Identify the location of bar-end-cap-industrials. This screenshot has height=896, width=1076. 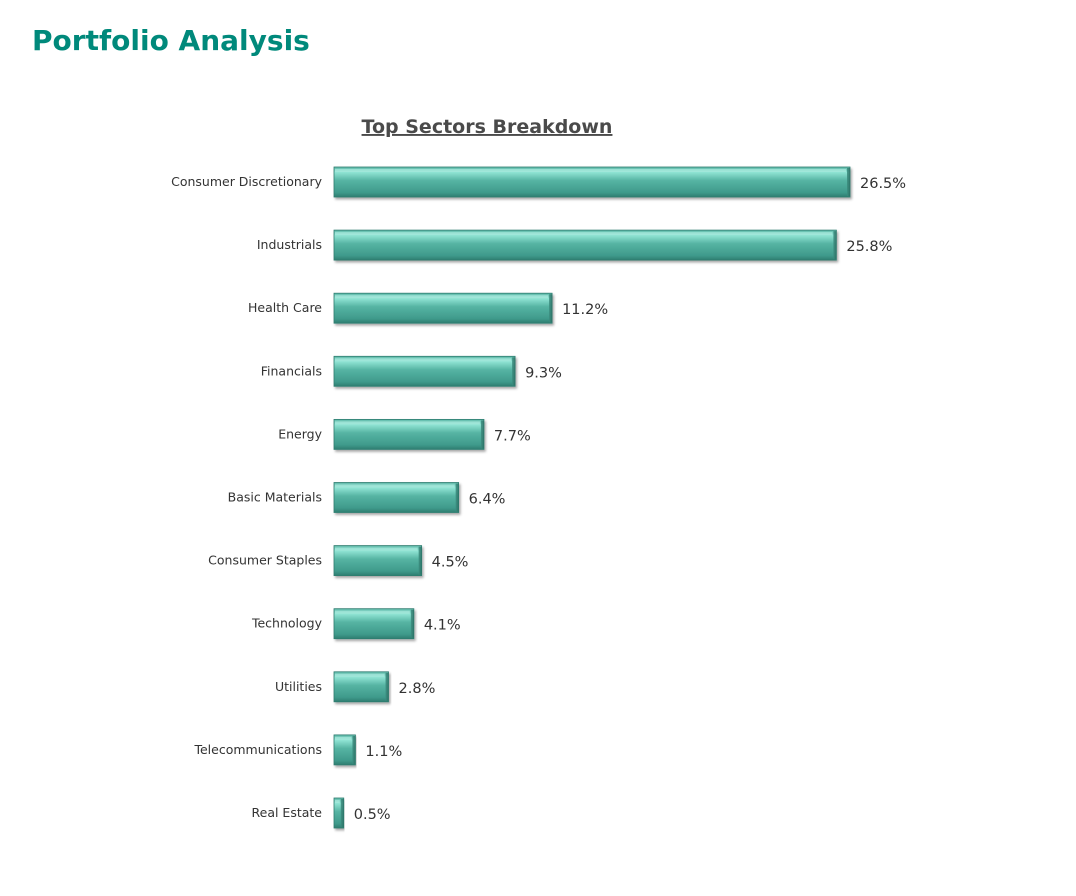
(835, 245).